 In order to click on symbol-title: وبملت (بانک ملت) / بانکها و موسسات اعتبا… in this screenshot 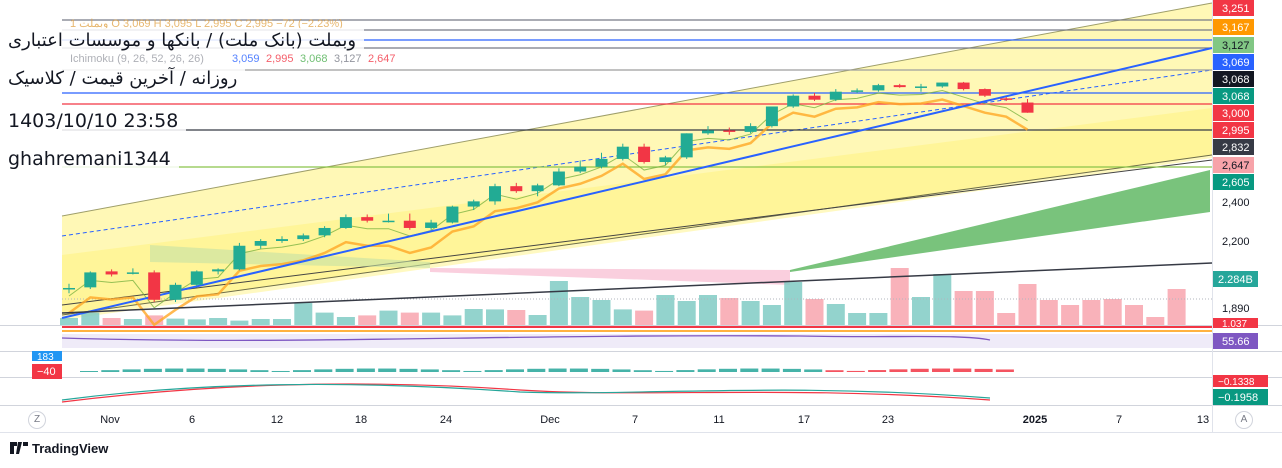, I will do `click(182, 40)`.